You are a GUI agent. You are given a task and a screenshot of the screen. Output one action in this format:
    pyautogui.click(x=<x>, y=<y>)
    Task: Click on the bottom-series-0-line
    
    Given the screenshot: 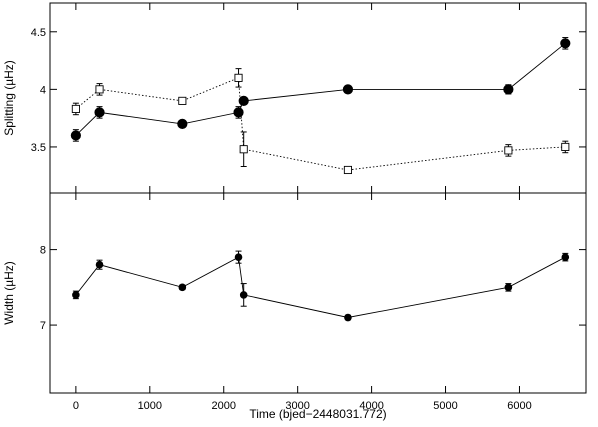 What is the action you would take?
    pyautogui.click(x=320, y=287)
    